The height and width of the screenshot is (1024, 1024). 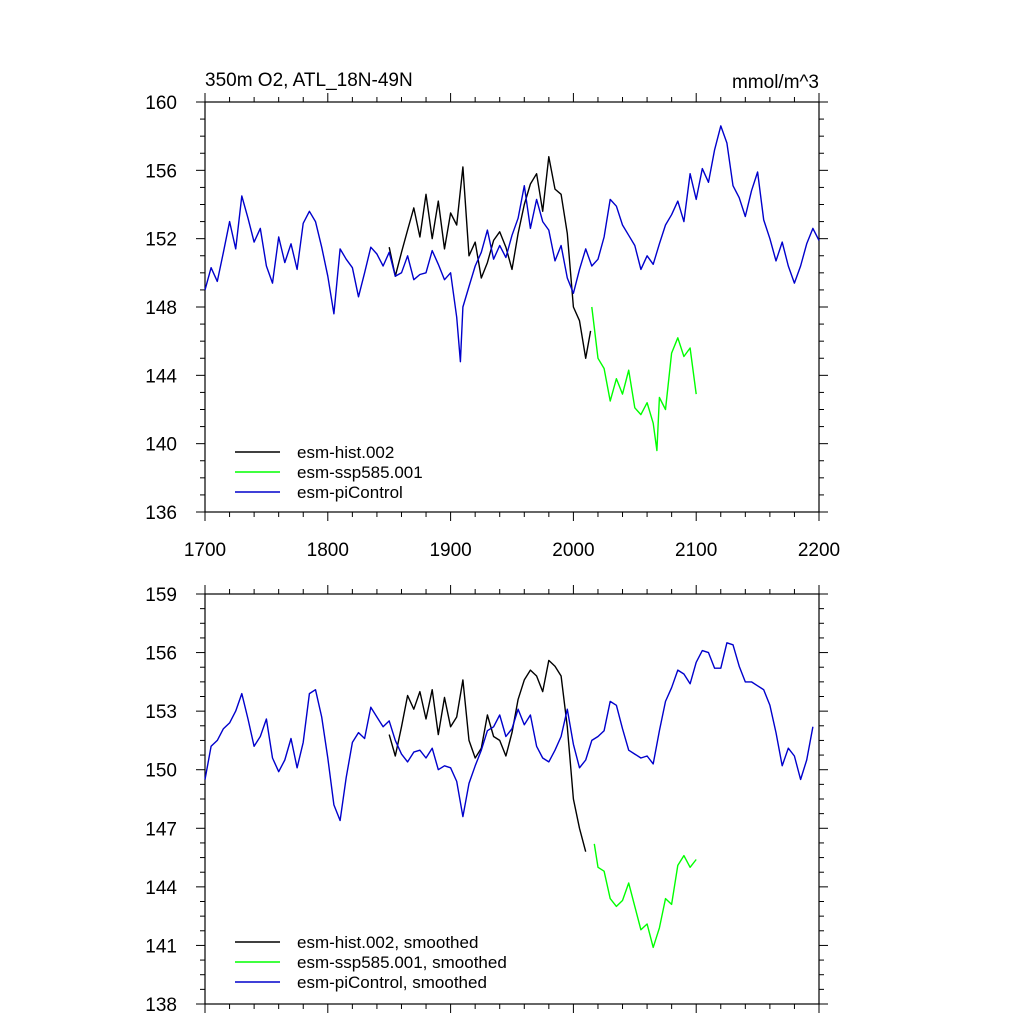 I want to click on y-tick-label: 160, so click(x=161, y=103).